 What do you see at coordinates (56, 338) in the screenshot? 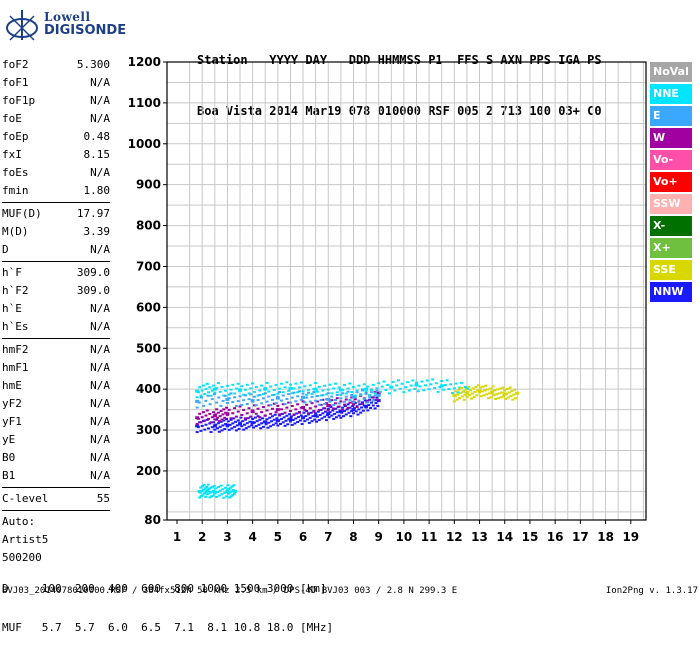
I see `parameter-separator` at bounding box center [56, 338].